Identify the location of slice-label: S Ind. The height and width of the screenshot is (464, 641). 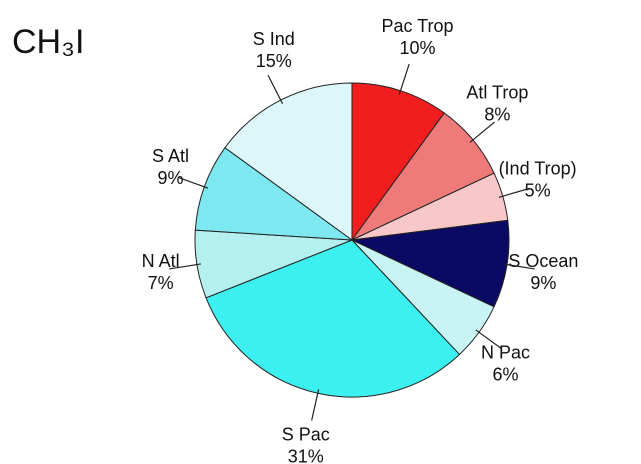
(274, 39).